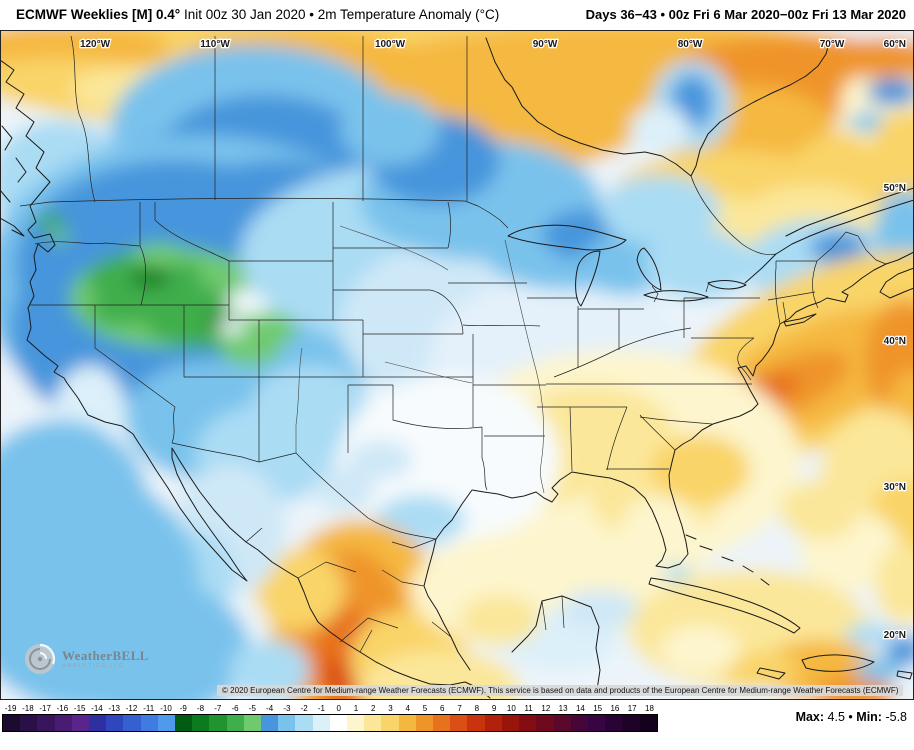 Image resolution: width=914 pixels, height=750 pixels. Describe the element at coordinates (183, 708) in the screenshot. I see `colorbar-value: -9` at that location.